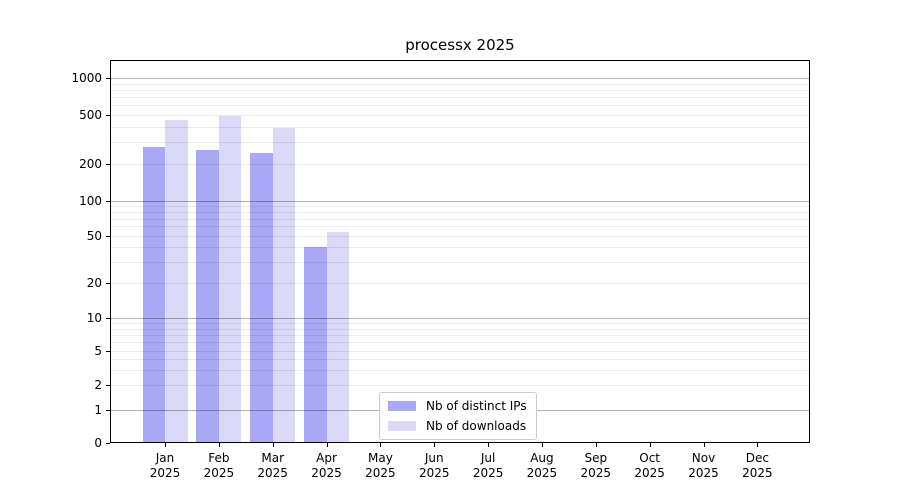 The image size is (900, 500). I want to click on y-tick-label: 5, so click(98, 351).